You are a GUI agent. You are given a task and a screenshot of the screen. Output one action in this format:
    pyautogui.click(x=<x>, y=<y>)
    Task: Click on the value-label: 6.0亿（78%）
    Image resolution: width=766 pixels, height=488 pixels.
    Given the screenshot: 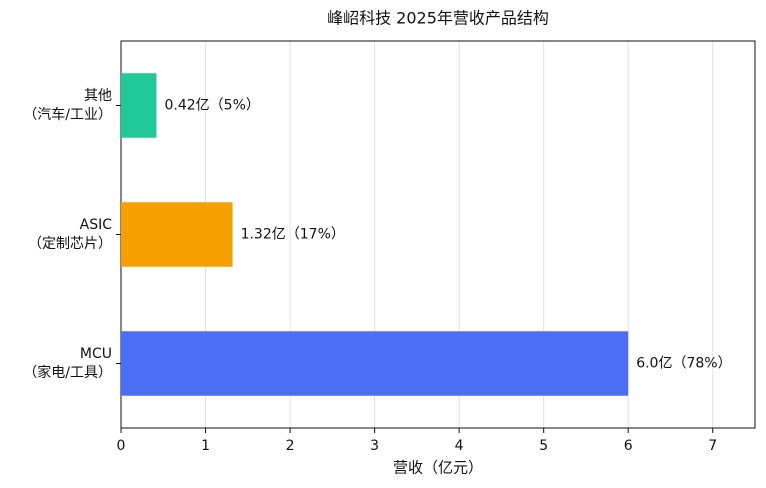 What is the action you would take?
    pyautogui.click(x=683, y=364)
    